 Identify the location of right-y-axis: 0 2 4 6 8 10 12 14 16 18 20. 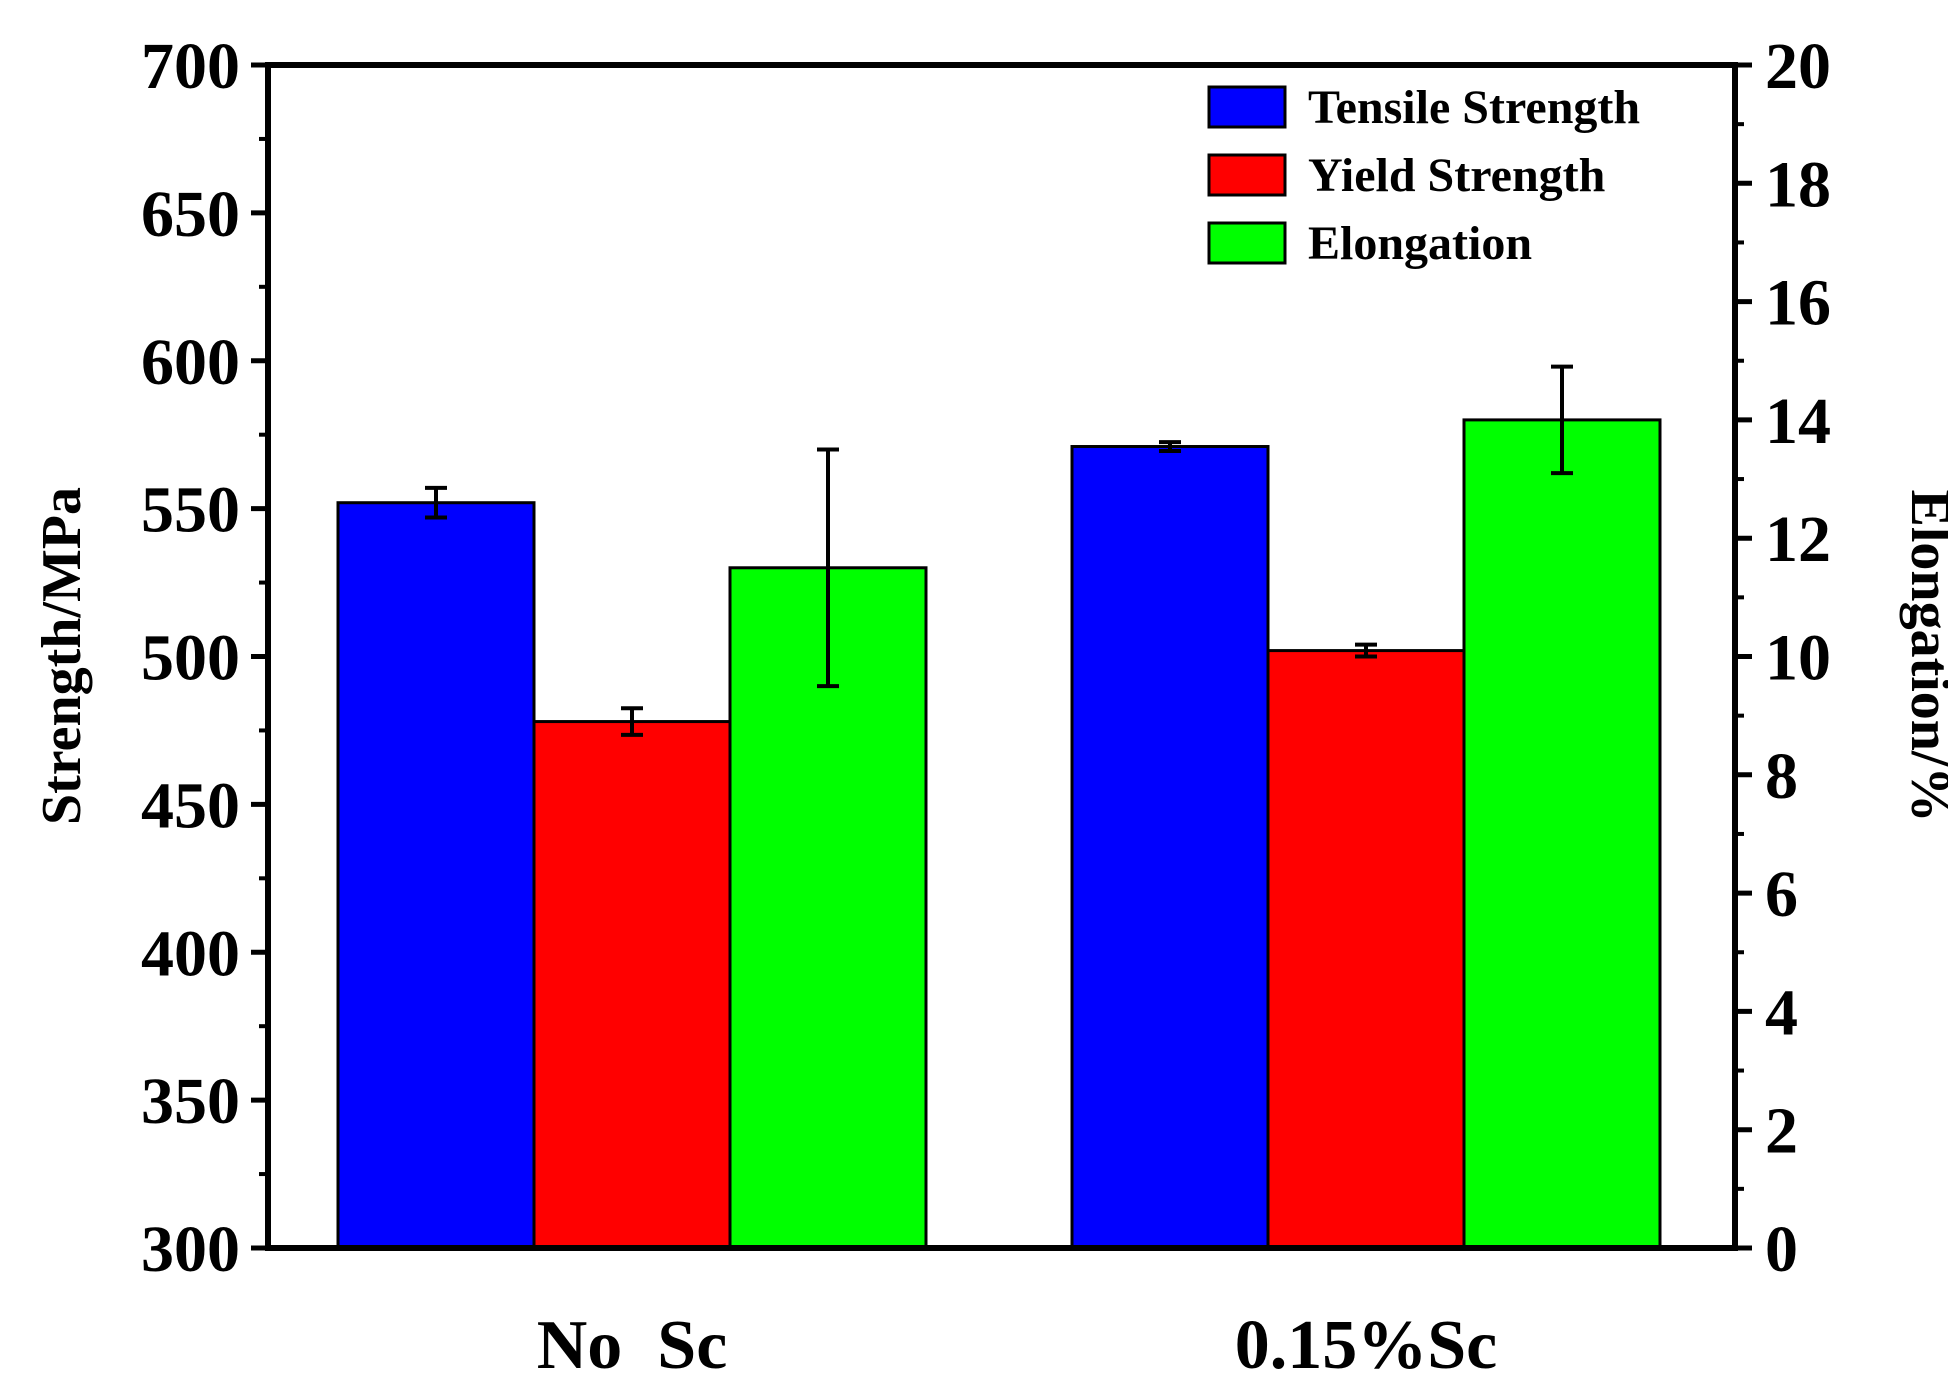
(1783, 658).